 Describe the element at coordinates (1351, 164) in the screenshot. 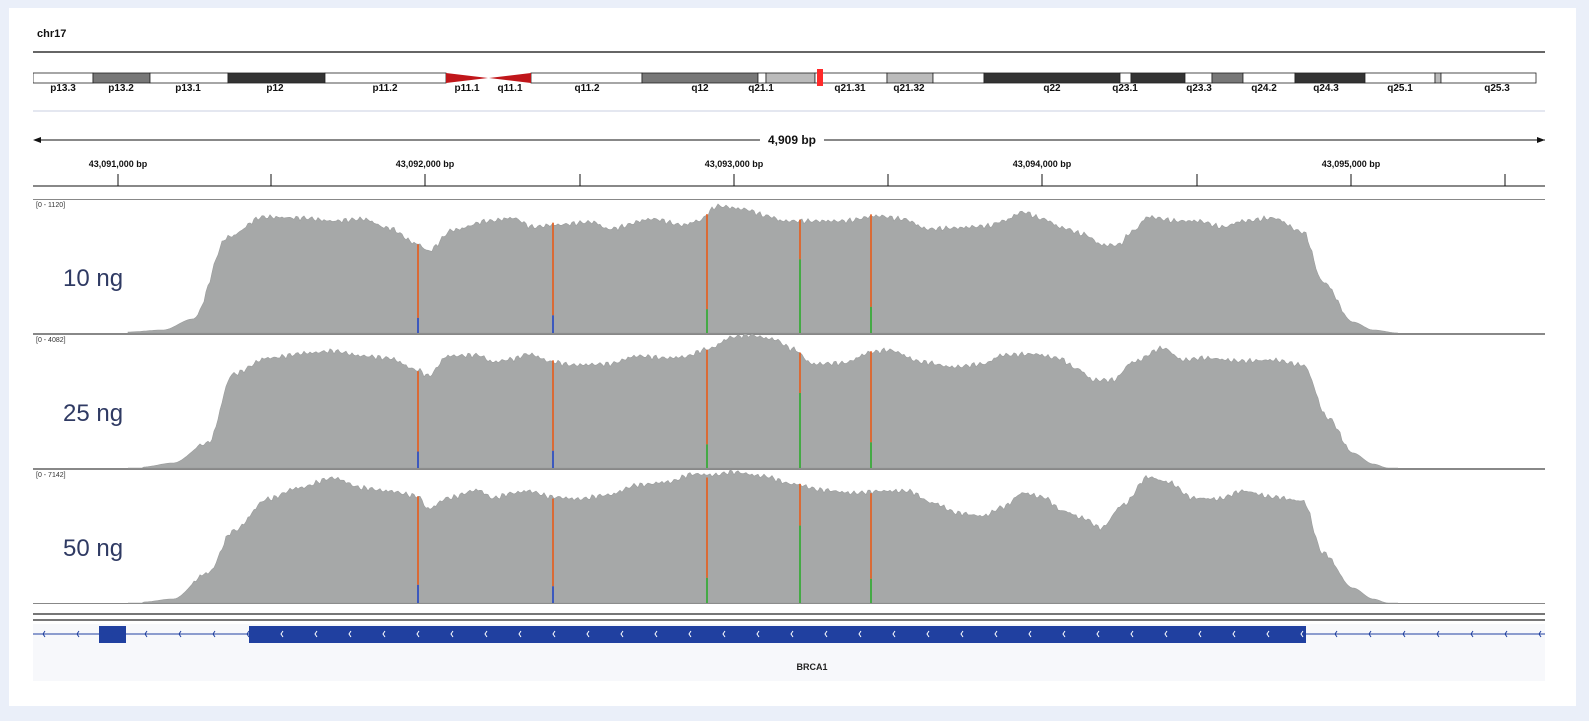

I see `position-label: 43,095,000 bp` at that location.